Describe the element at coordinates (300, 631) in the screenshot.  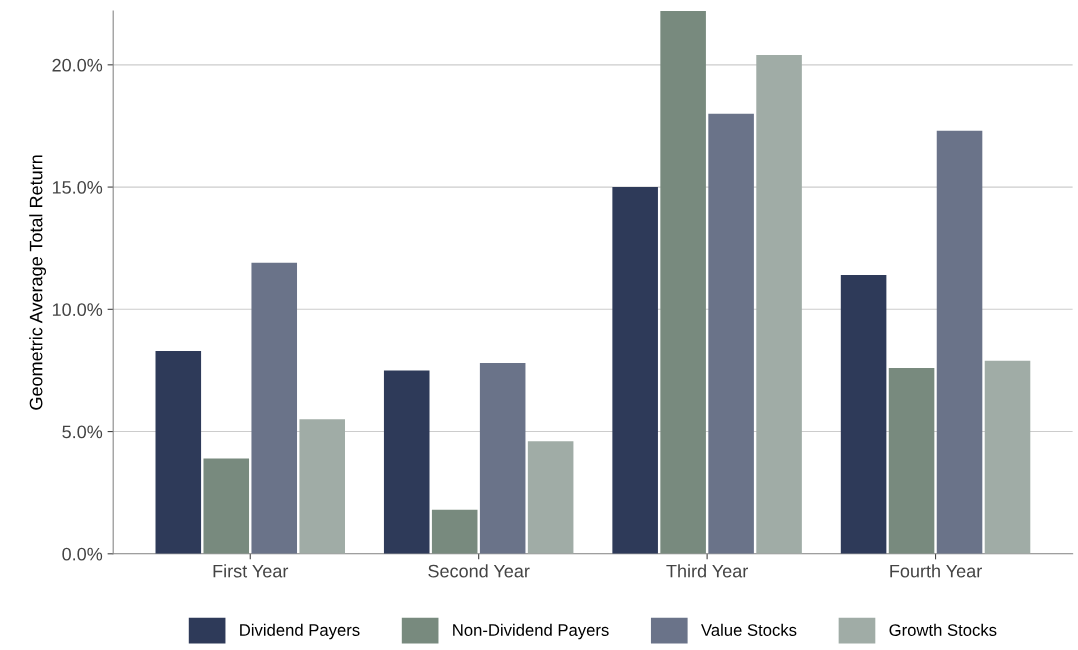
I see `legend-label: Dividend Payers` at that location.